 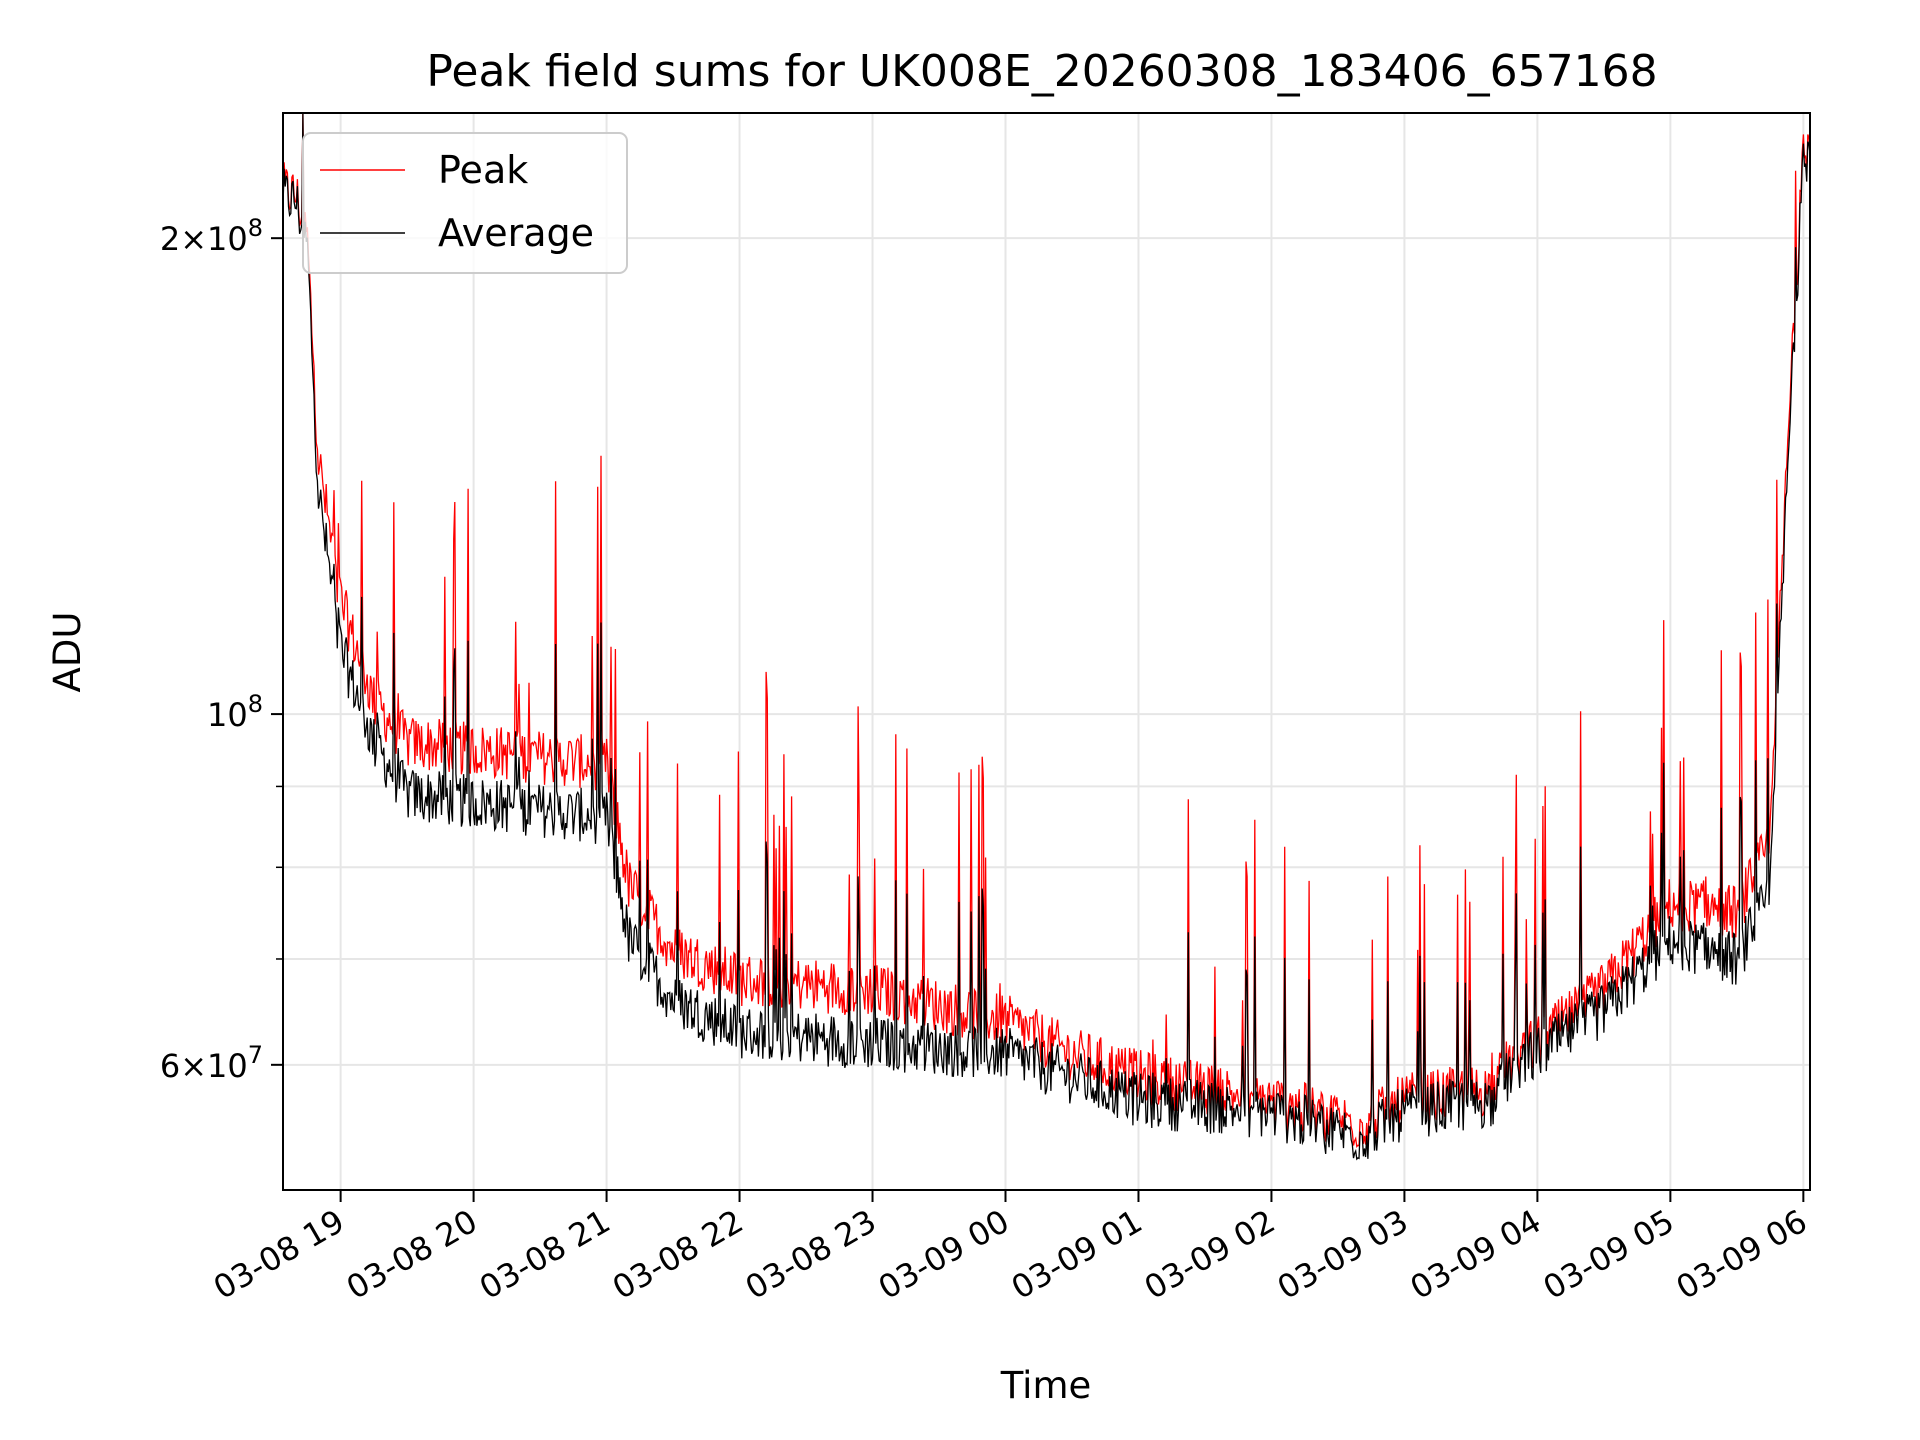 What do you see at coordinates (211, 1063) in the screenshot?
I see `y-tick-label: 6×107` at bounding box center [211, 1063].